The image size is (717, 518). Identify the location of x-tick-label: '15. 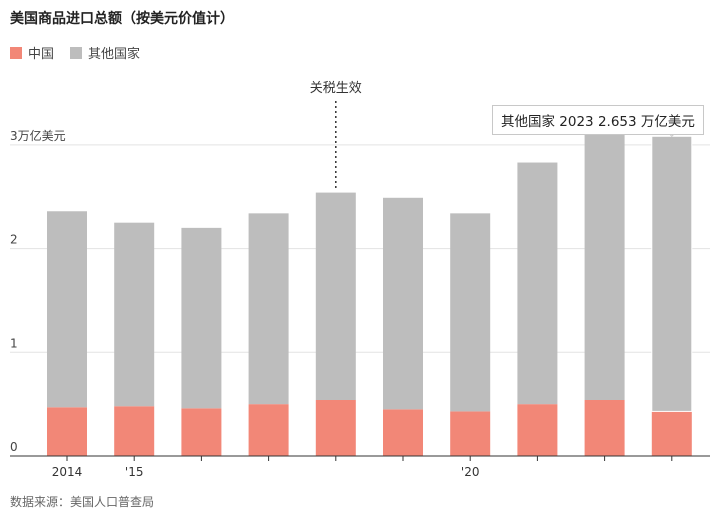
(134, 472).